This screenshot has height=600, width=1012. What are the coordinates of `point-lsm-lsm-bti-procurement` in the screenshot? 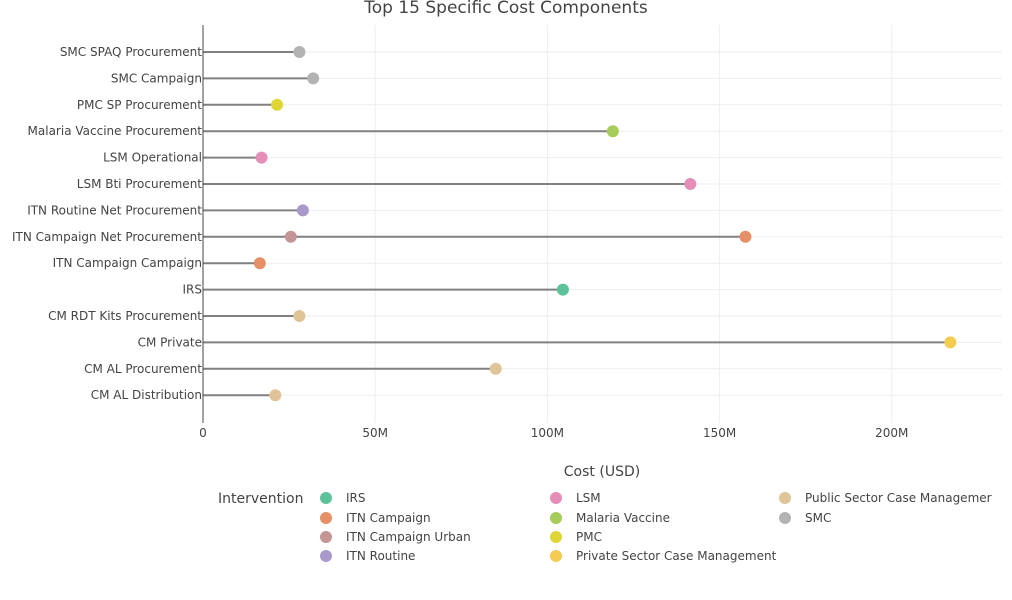 It's located at (690, 184).